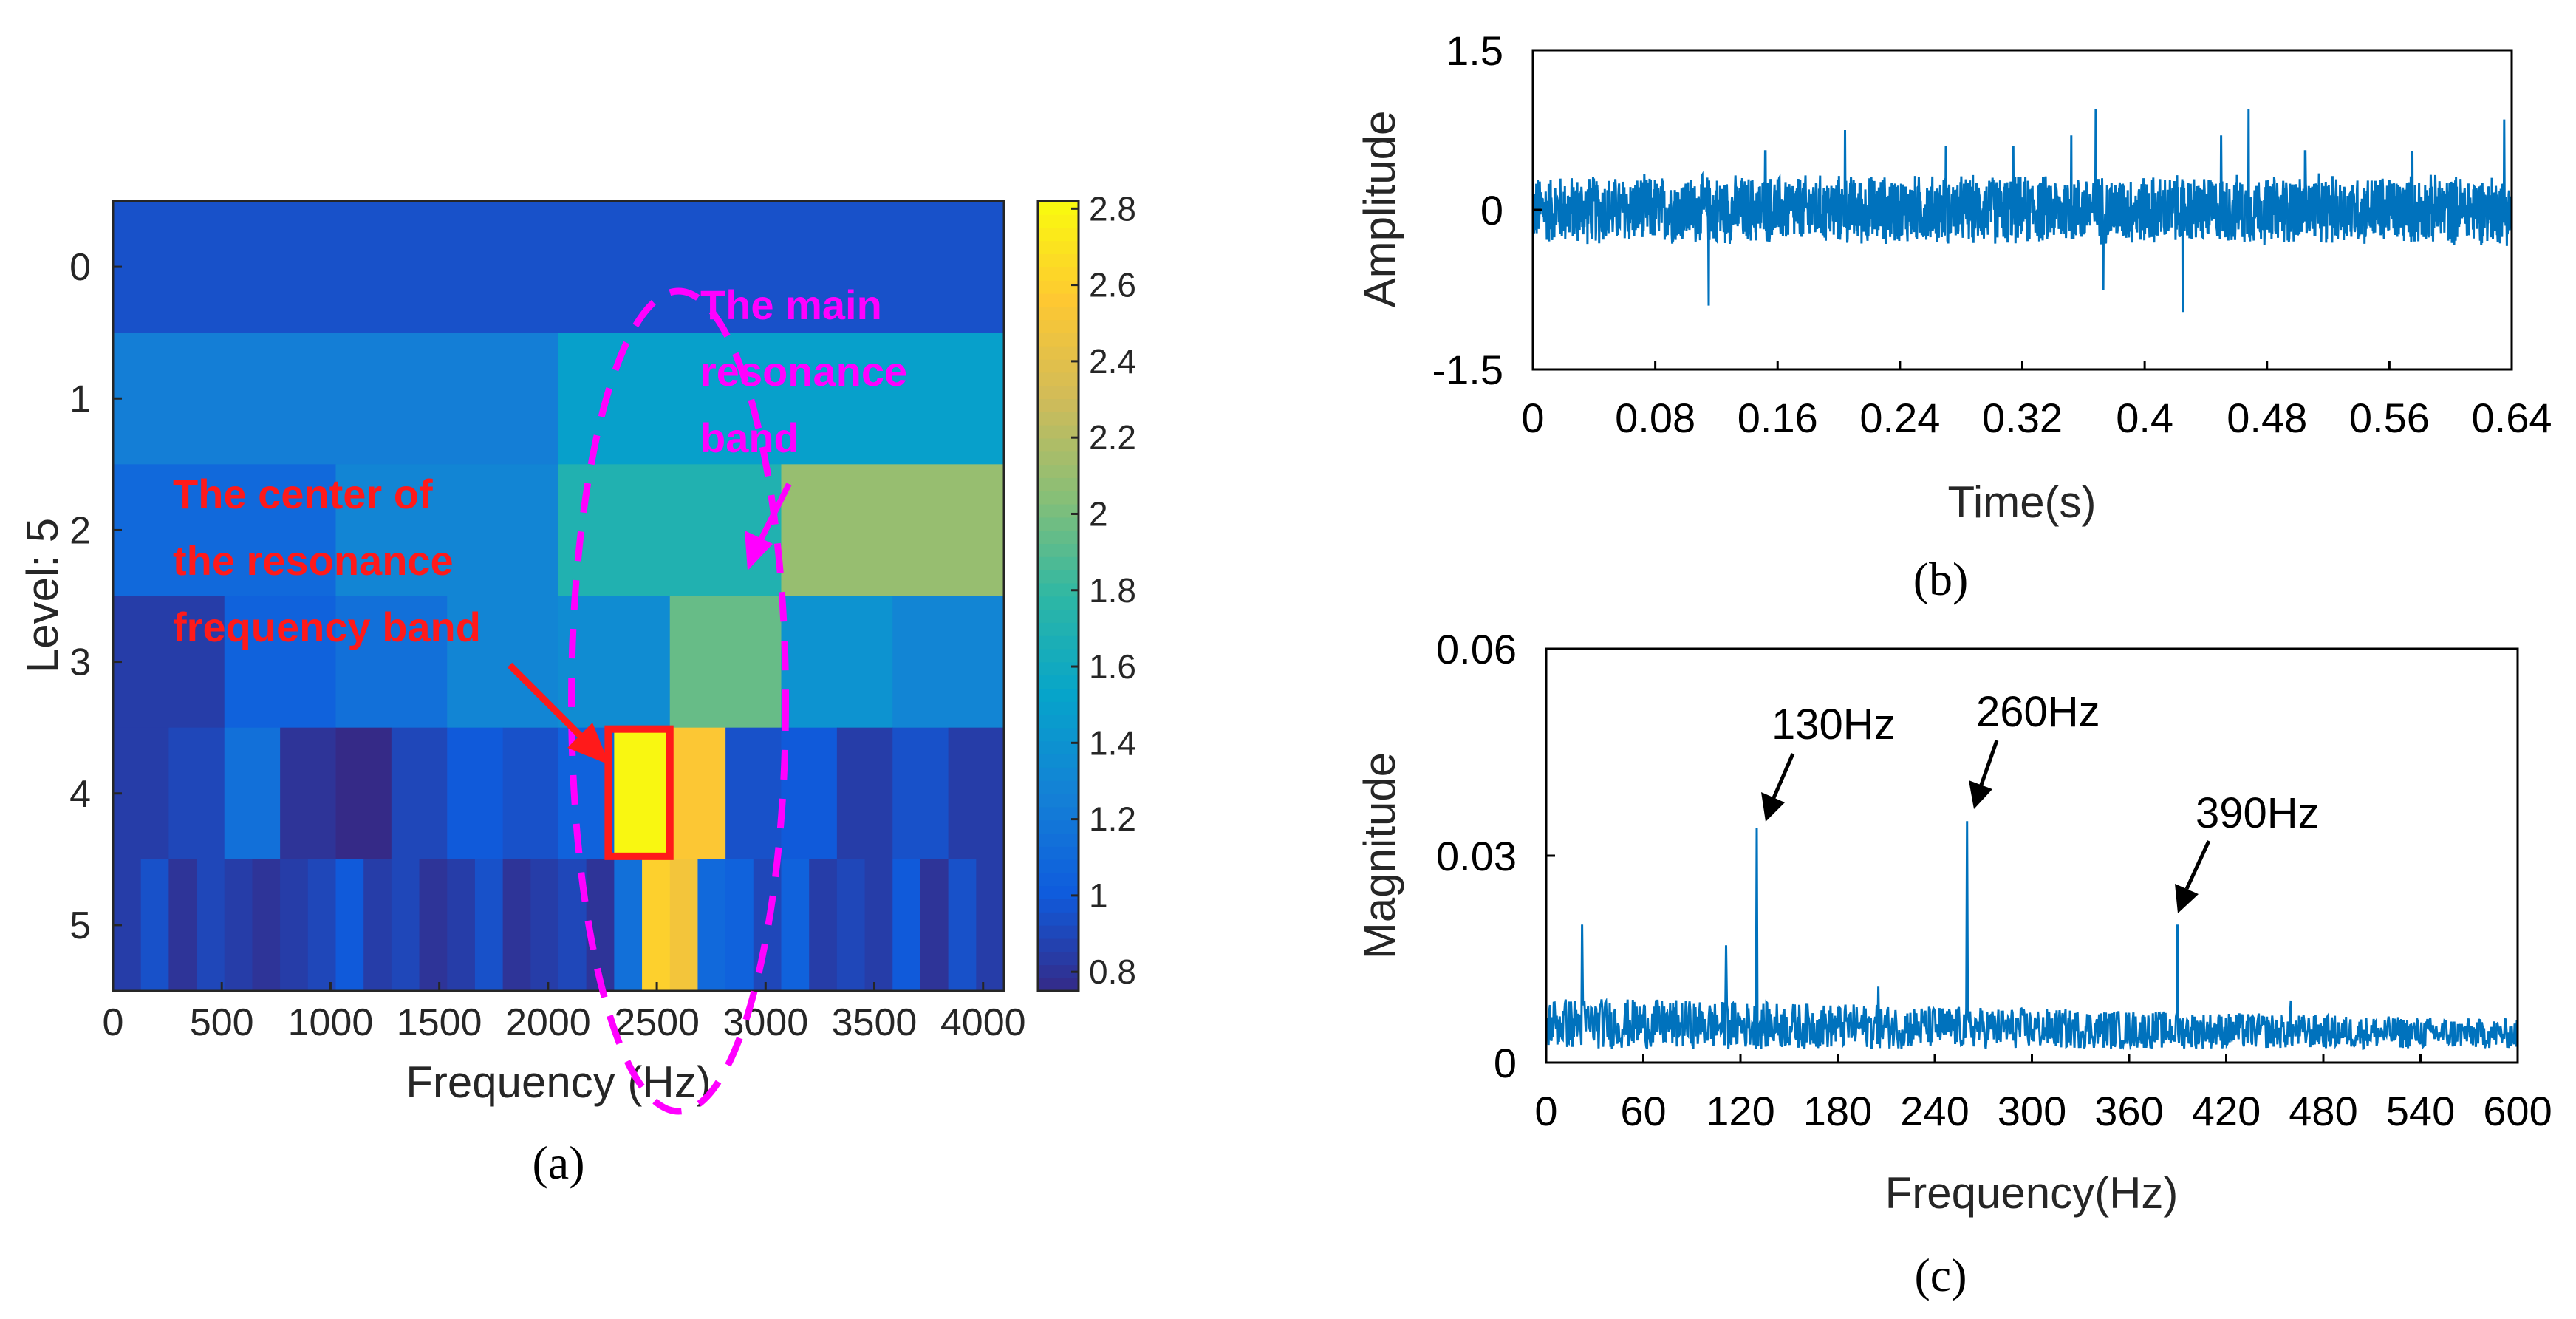 Image resolution: width=2576 pixels, height=1319 pixels. Describe the element at coordinates (2032, 1193) in the screenshot. I see `spectrum-x-axis-label: Frequency(Hz)` at that location.